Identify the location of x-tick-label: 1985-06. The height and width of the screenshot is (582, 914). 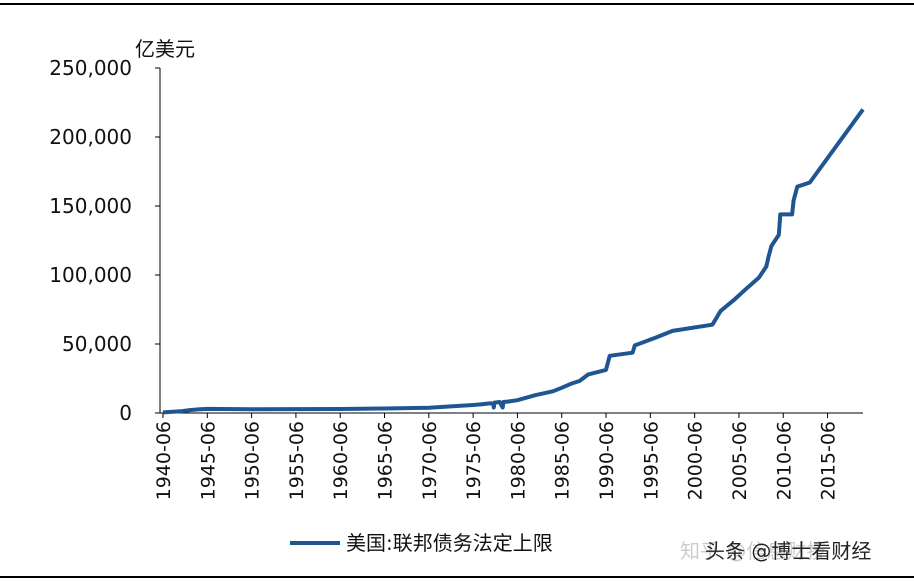
(563, 460).